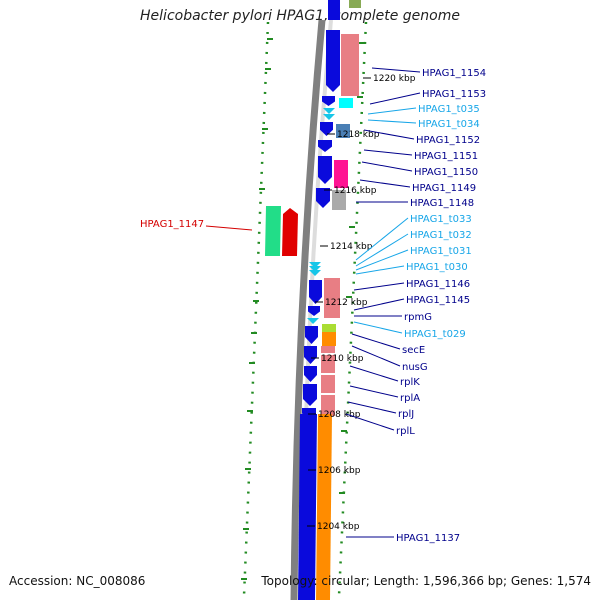  Describe the element at coordinates (418, 317) in the screenshot. I see `gene-label: rpmG` at that location.